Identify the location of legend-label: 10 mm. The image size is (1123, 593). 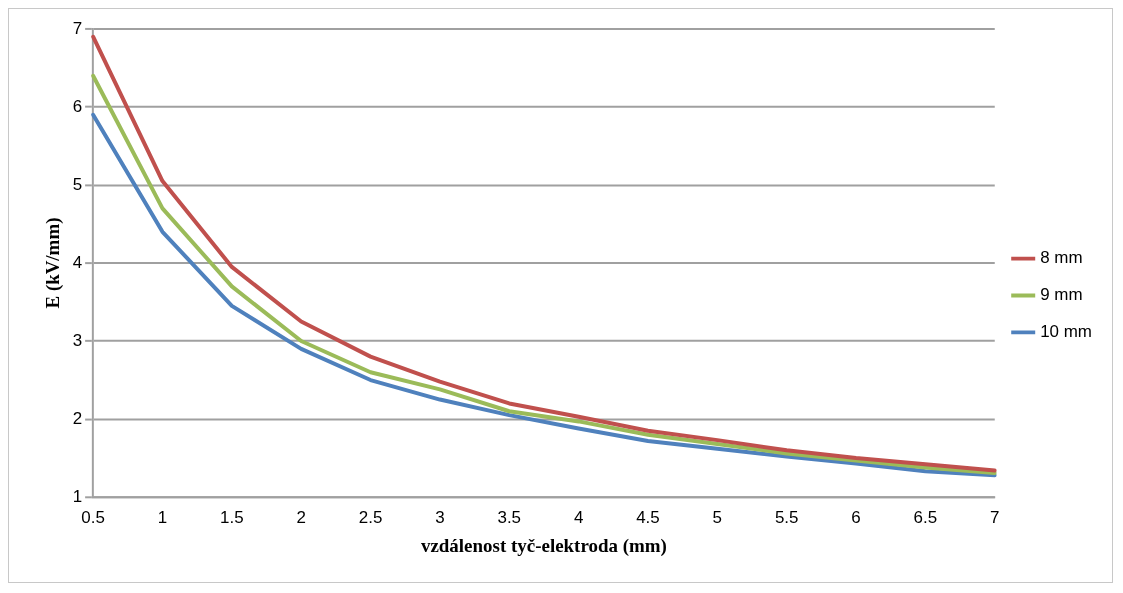
(1066, 332).